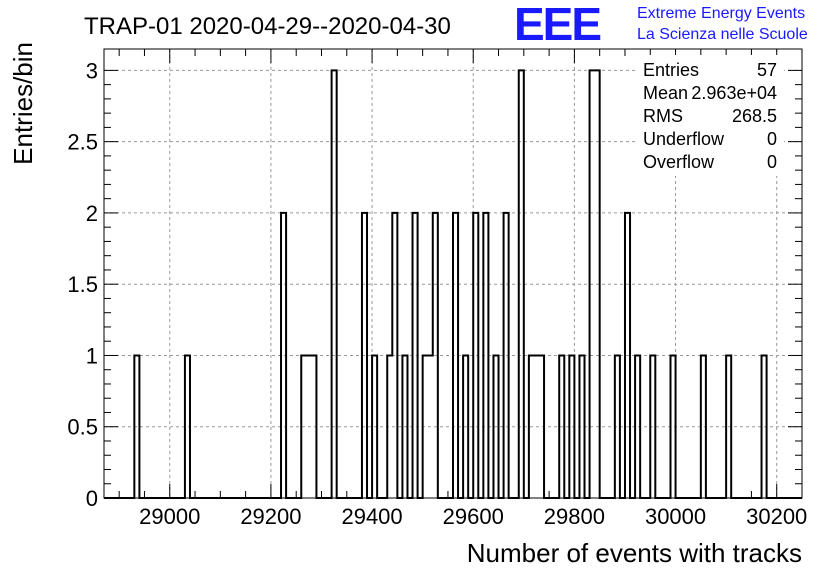  Describe the element at coordinates (754, 116) in the screenshot. I see `stats-value: 268.5` at that location.